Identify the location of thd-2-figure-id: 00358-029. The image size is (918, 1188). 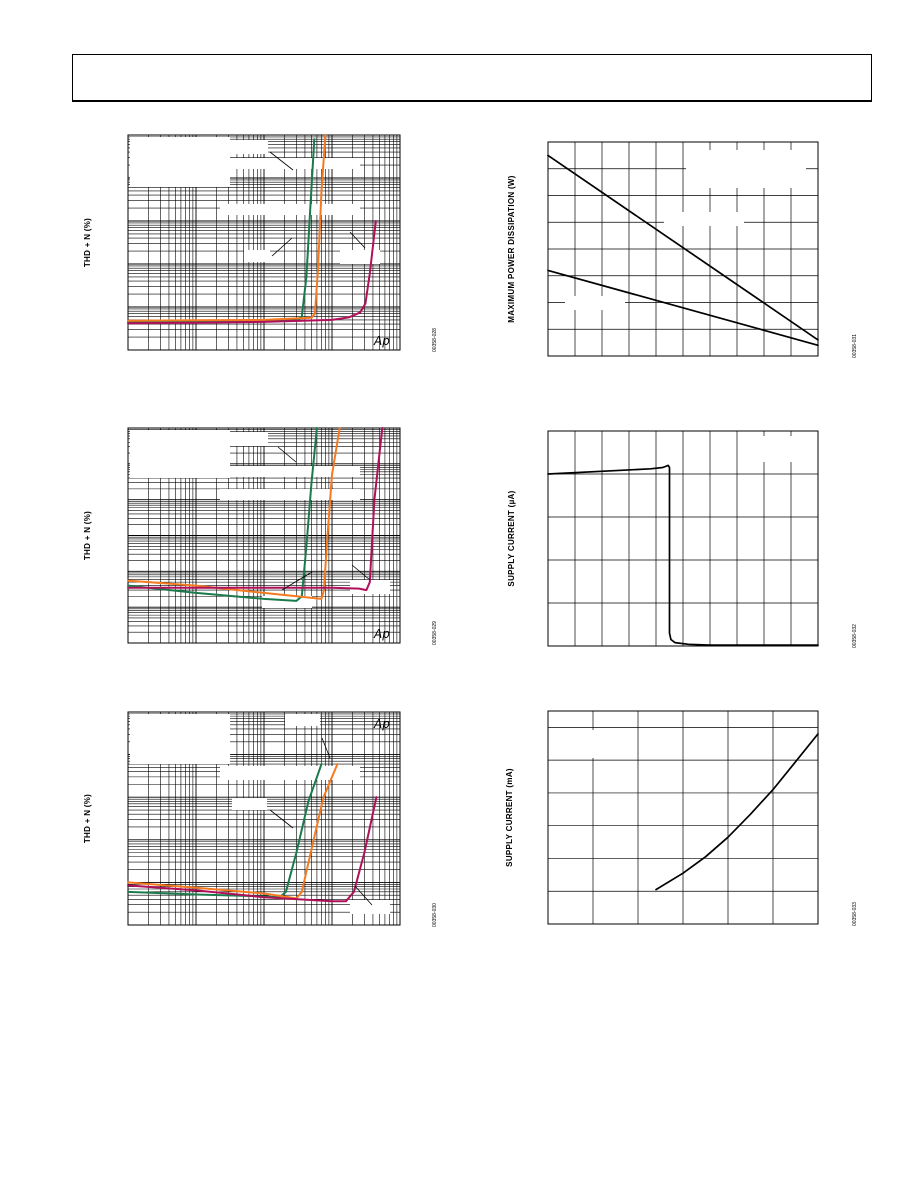
(435, 633).